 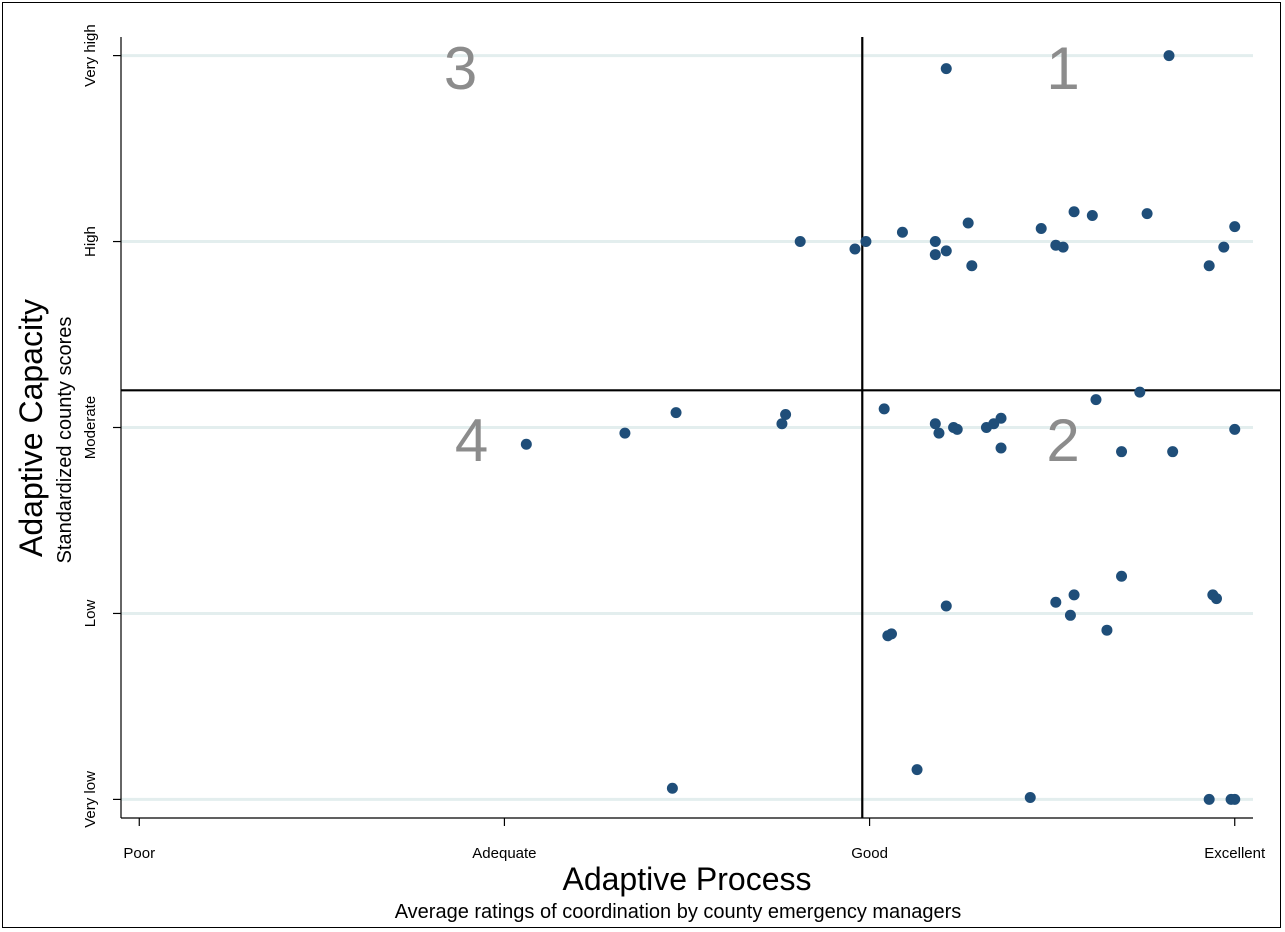 What do you see at coordinates (686, 879) in the screenshot?
I see `x-axis-title: Adaptive Process` at bounding box center [686, 879].